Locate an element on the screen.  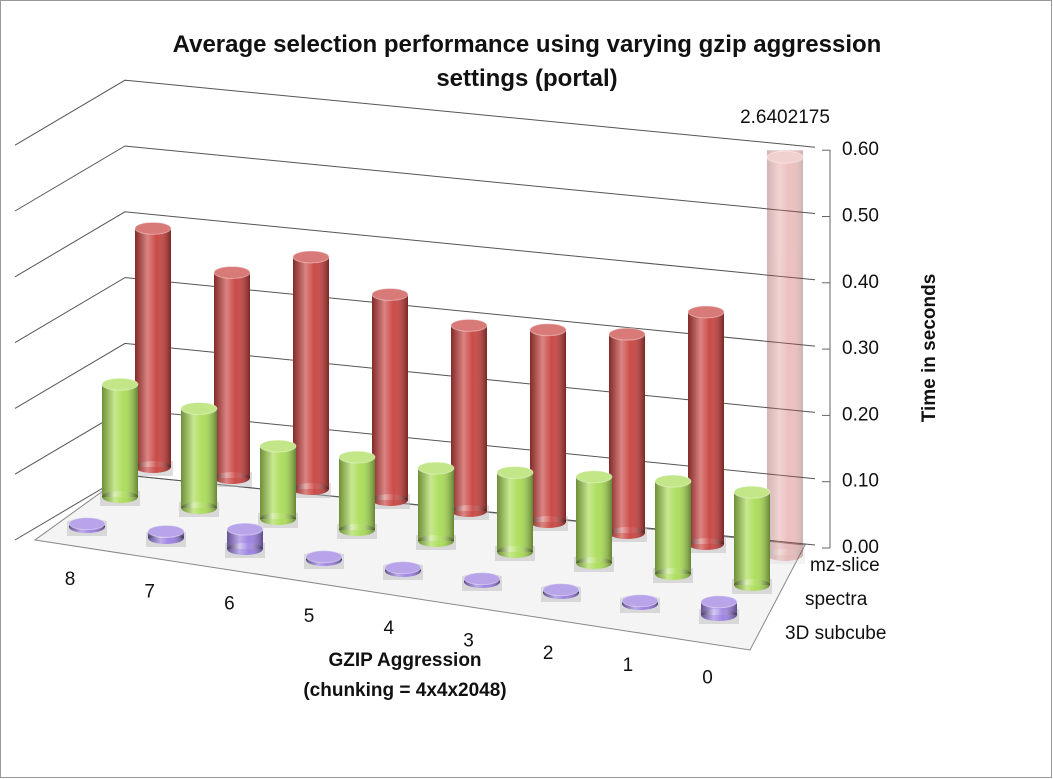
x-tick-label: 7 is located at coordinates (149, 591).